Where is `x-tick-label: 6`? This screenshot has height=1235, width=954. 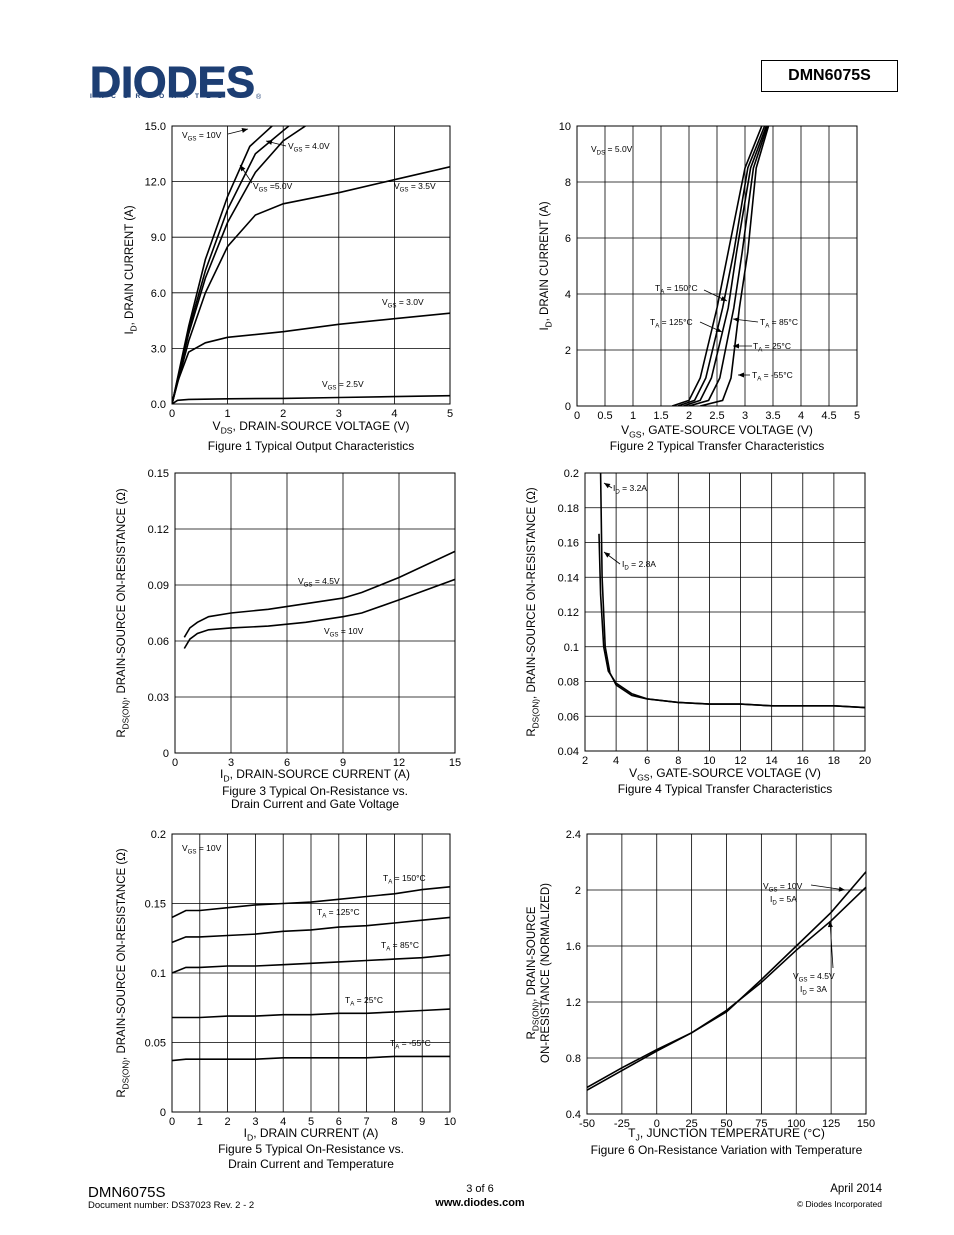 x-tick-label: 6 is located at coordinates (647, 761).